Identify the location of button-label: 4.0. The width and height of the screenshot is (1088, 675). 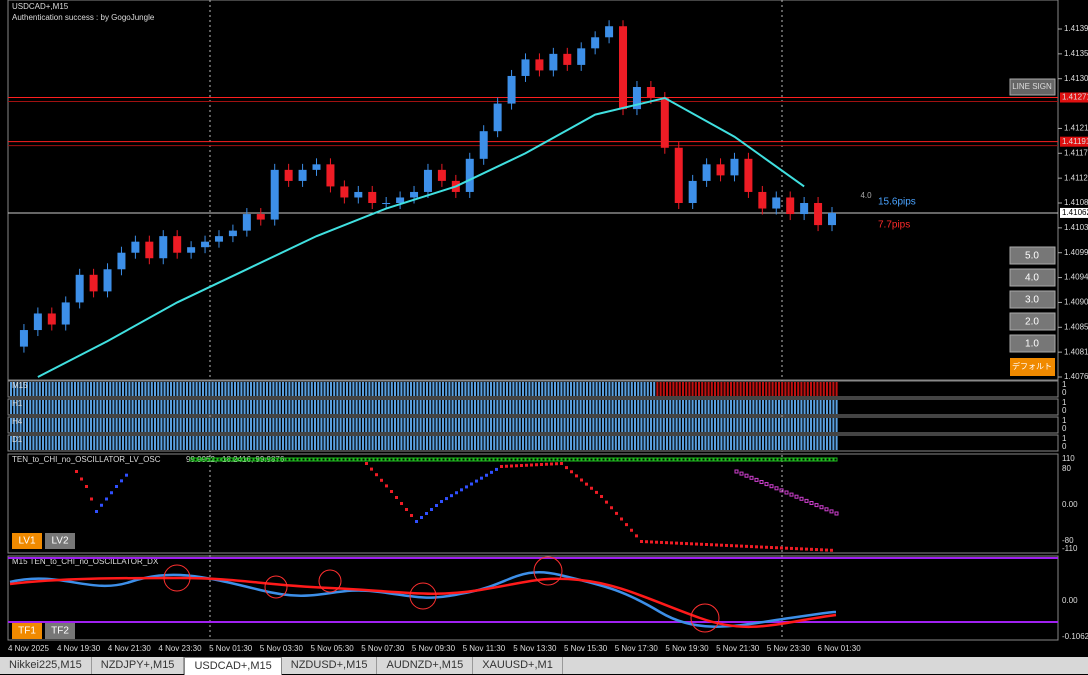
(1032, 278).